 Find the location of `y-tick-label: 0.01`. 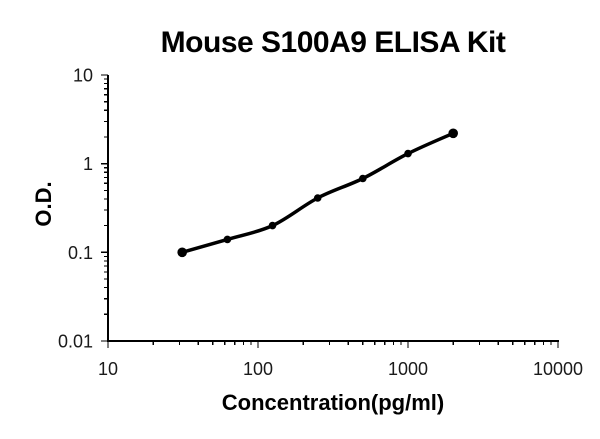

y-tick-label: 0.01 is located at coordinates (75, 342).